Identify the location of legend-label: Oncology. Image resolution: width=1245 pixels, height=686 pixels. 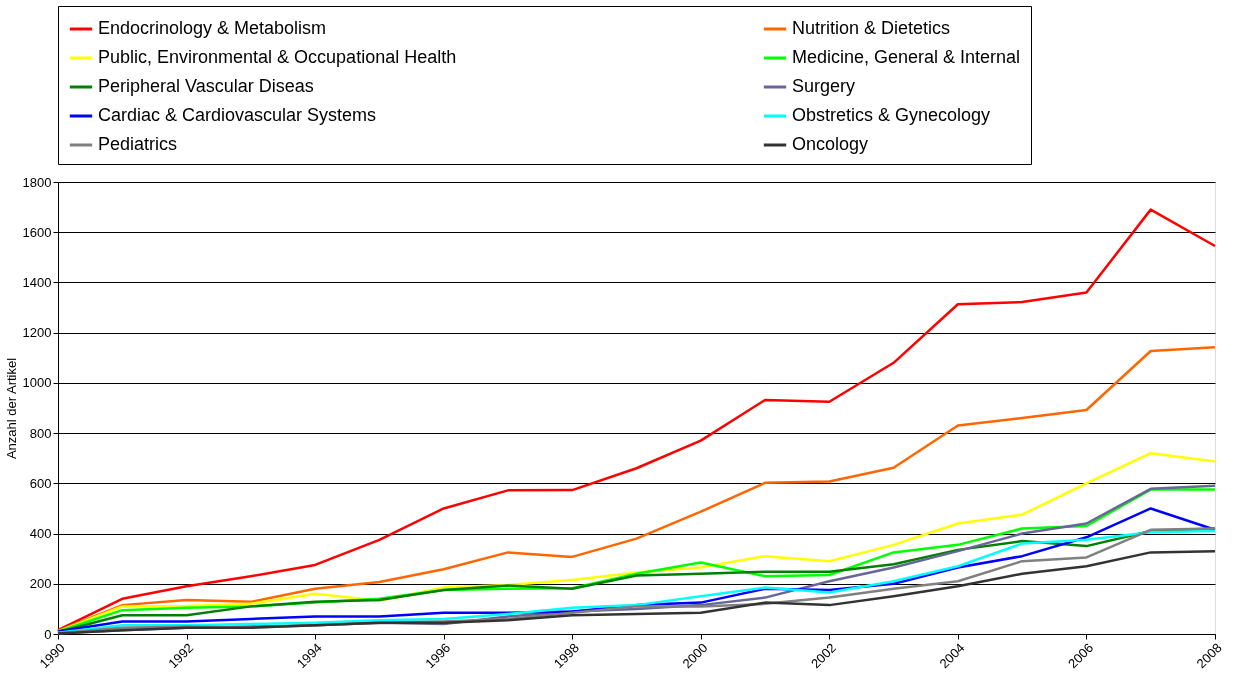
(830, 144).